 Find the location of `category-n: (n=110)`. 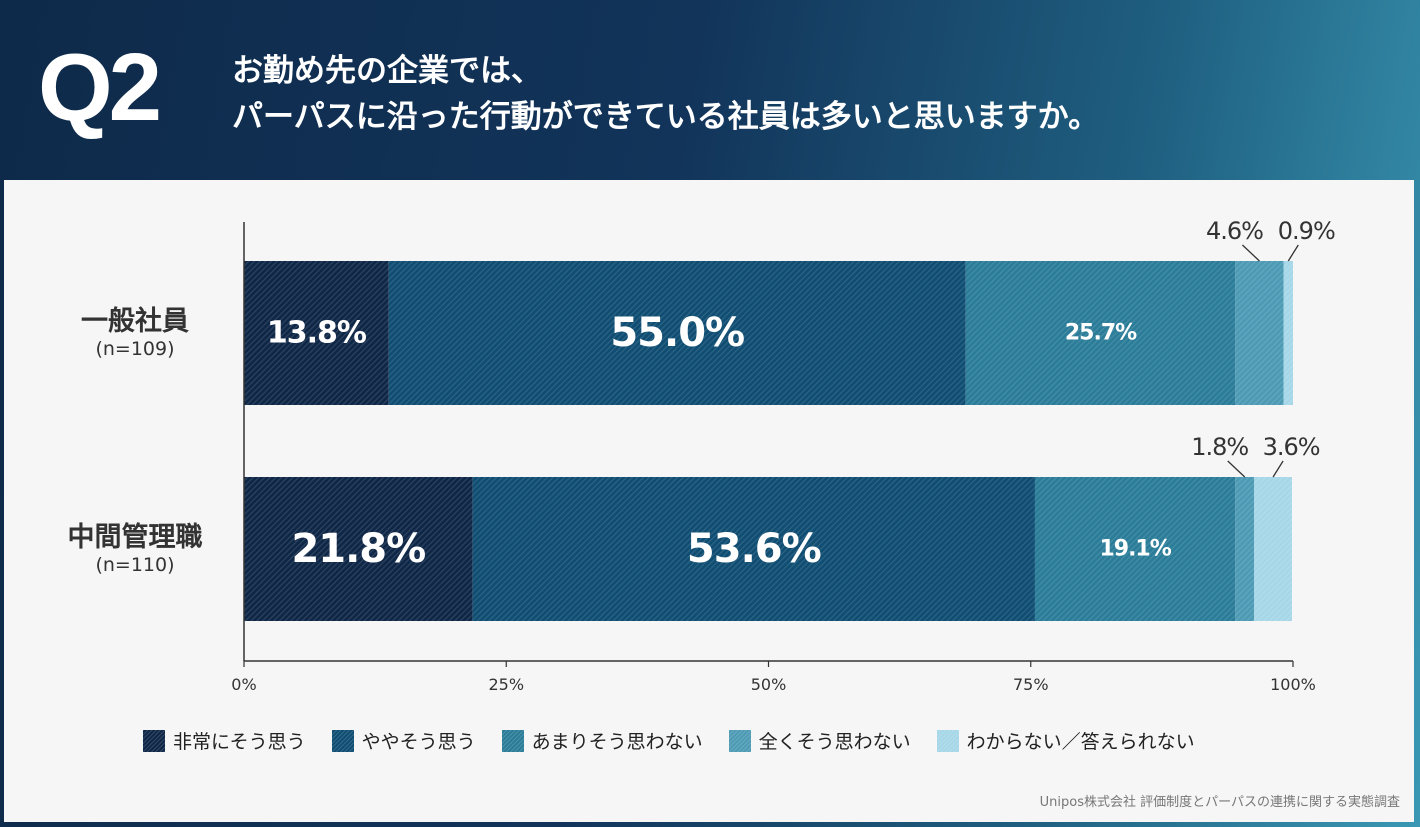

category-n: (n=110) is located at coordinates (135, 565).